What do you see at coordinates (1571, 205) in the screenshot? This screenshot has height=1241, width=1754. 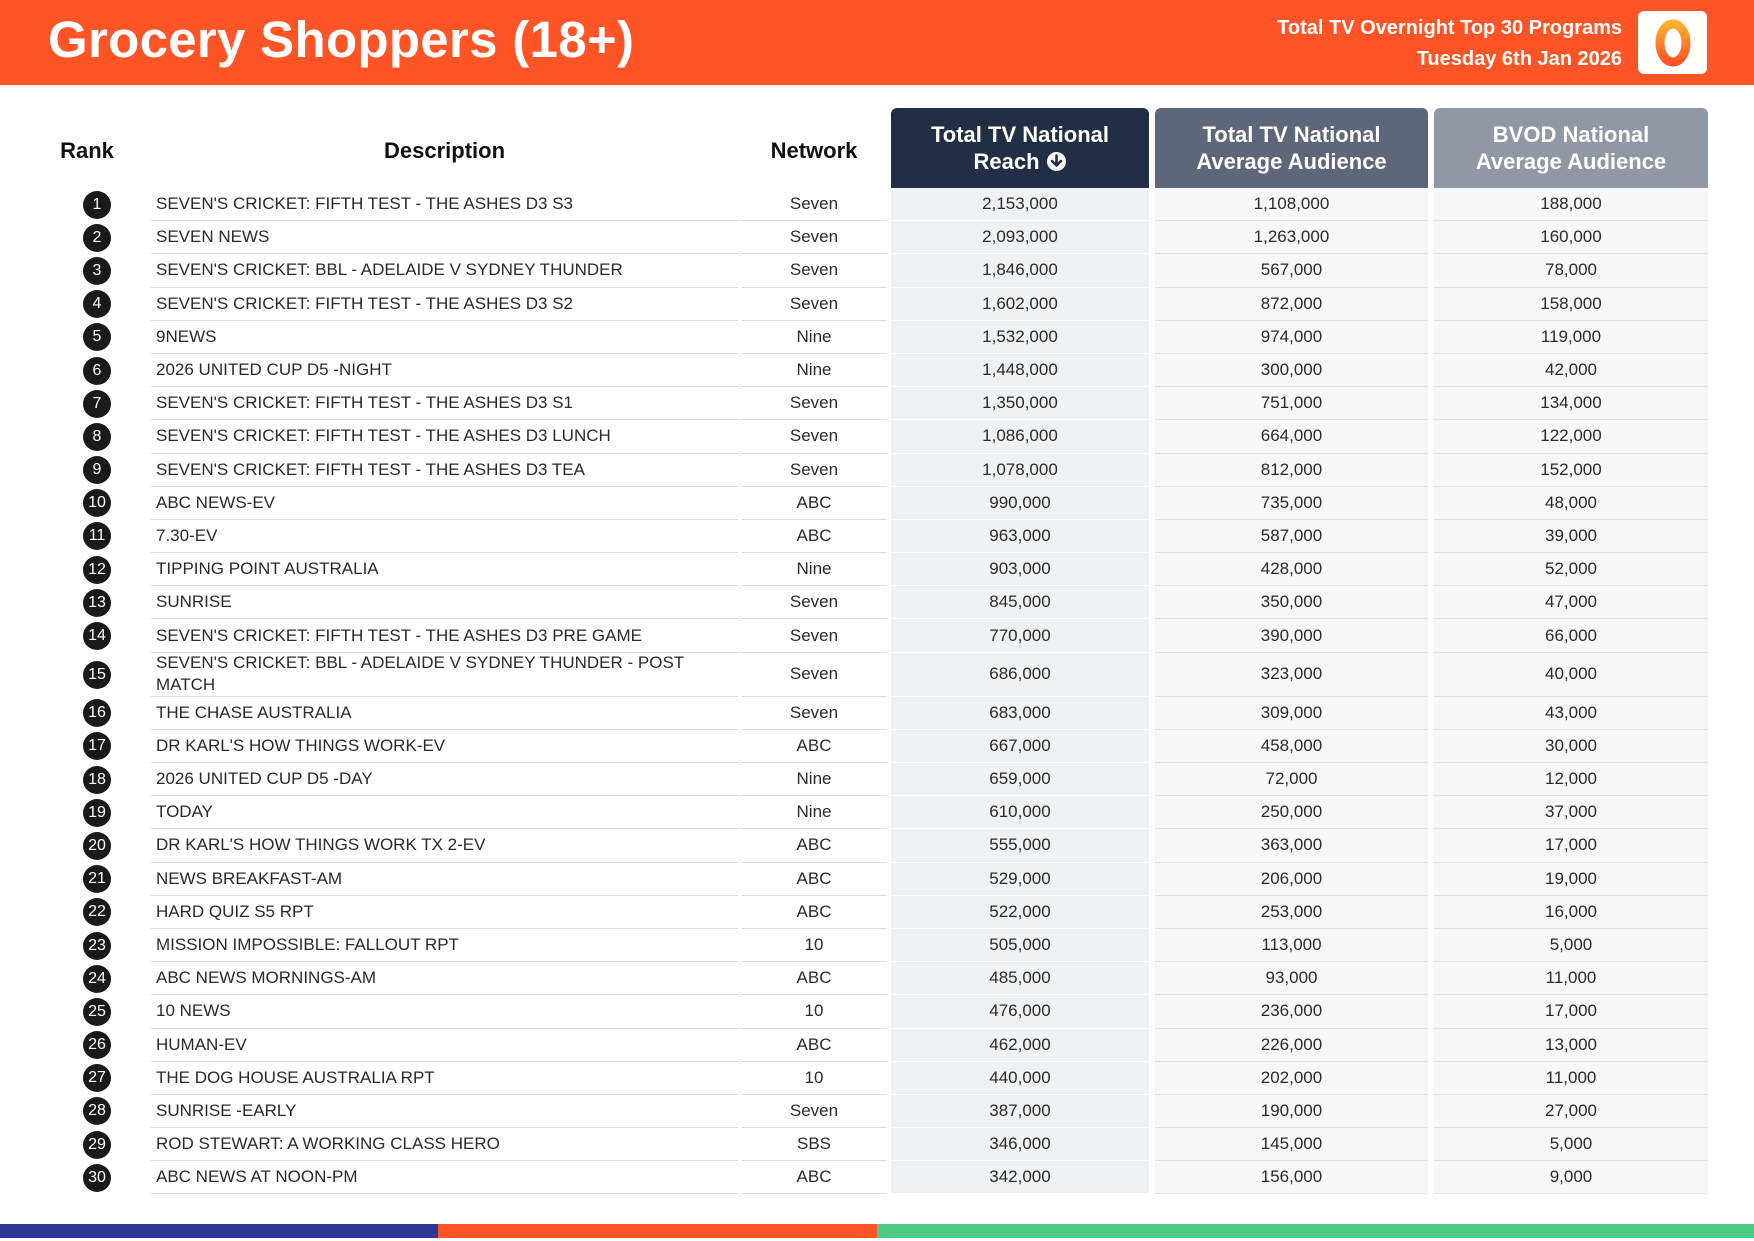 I see `bvod-audience-cell: 188,000` at bounding box center [1571, 205].